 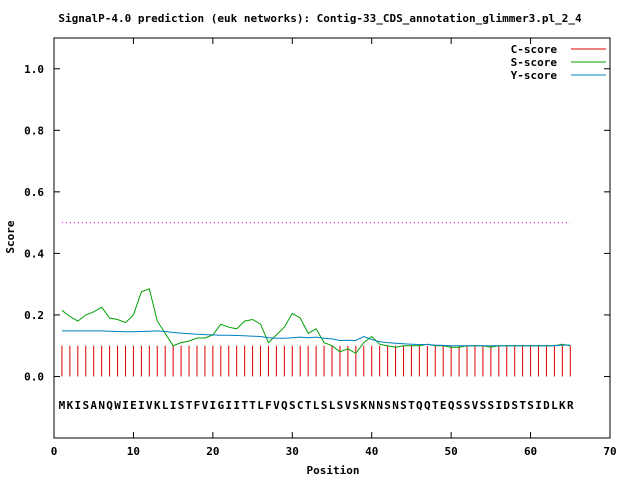 I want to click on x-tick-label: 0, so click(x=54, y=451).